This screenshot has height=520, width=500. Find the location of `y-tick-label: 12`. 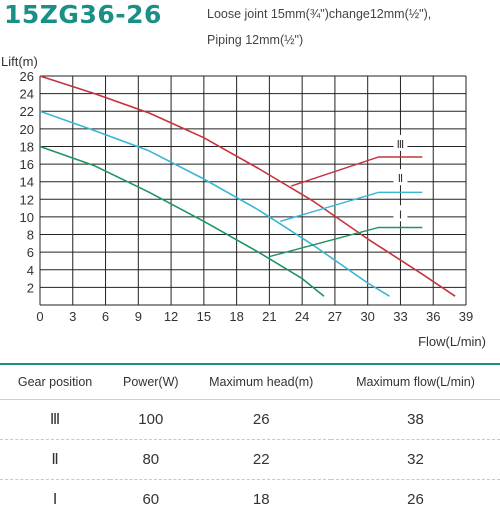

y-tick-label: 12 is located at coordinates (27, 199).